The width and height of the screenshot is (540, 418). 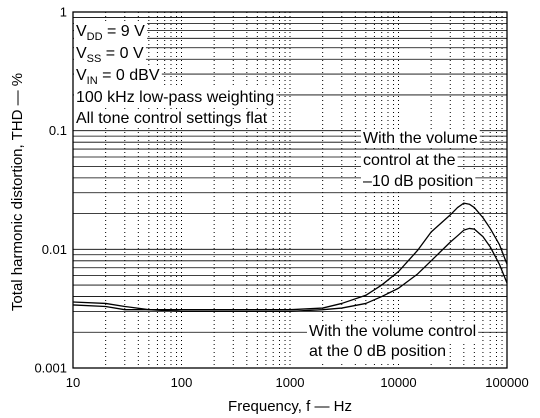 What do you see at coordinates (122, 53) in the screenshot?
I see `condition-vss-value: = 0 V` at bounding box center [122, 53].